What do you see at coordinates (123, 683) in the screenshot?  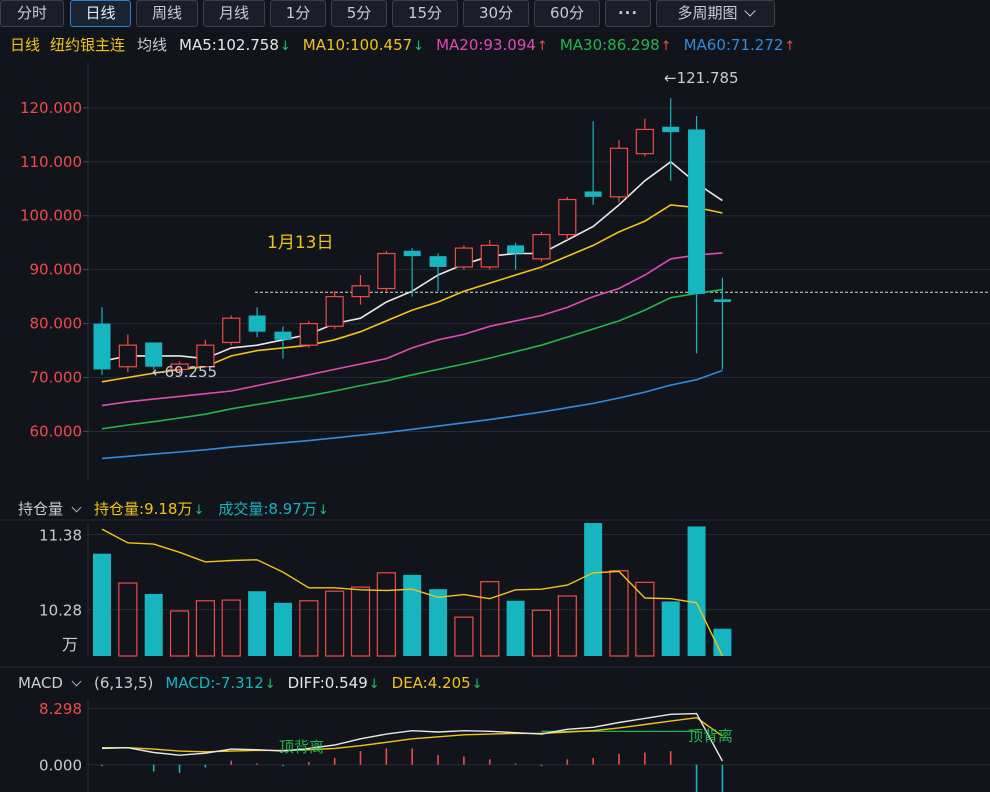 I see `macd-params: (6,13,5)` at bounding box center [123, 683].